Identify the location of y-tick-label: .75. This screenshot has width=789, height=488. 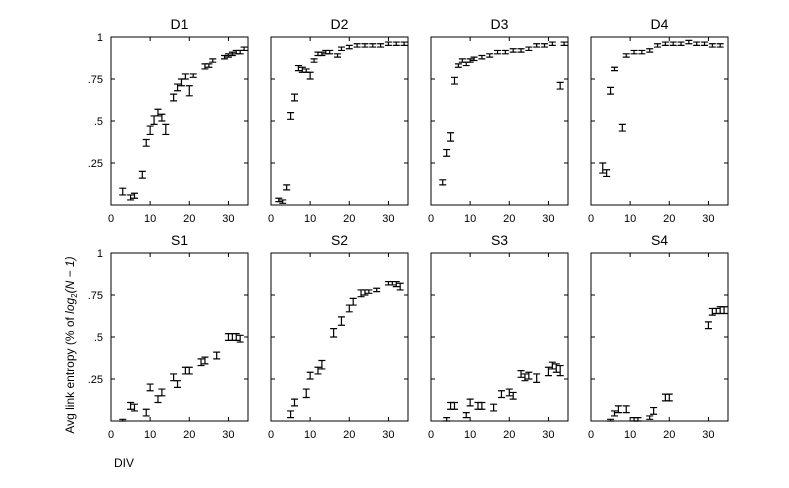
(95, 80).